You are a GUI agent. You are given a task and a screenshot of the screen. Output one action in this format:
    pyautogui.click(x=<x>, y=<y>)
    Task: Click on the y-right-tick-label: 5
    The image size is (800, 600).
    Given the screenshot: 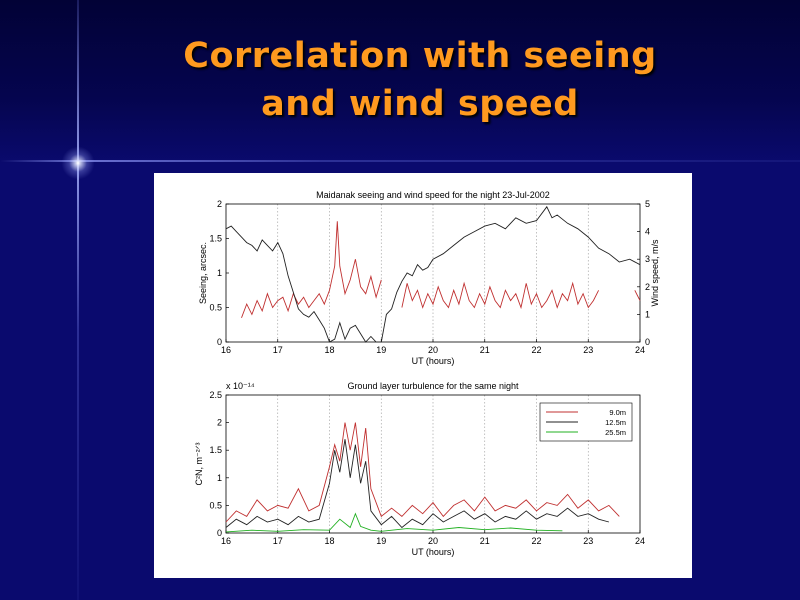 What is the action you would take?
    pyautogui.click(x=647, y=204)
    